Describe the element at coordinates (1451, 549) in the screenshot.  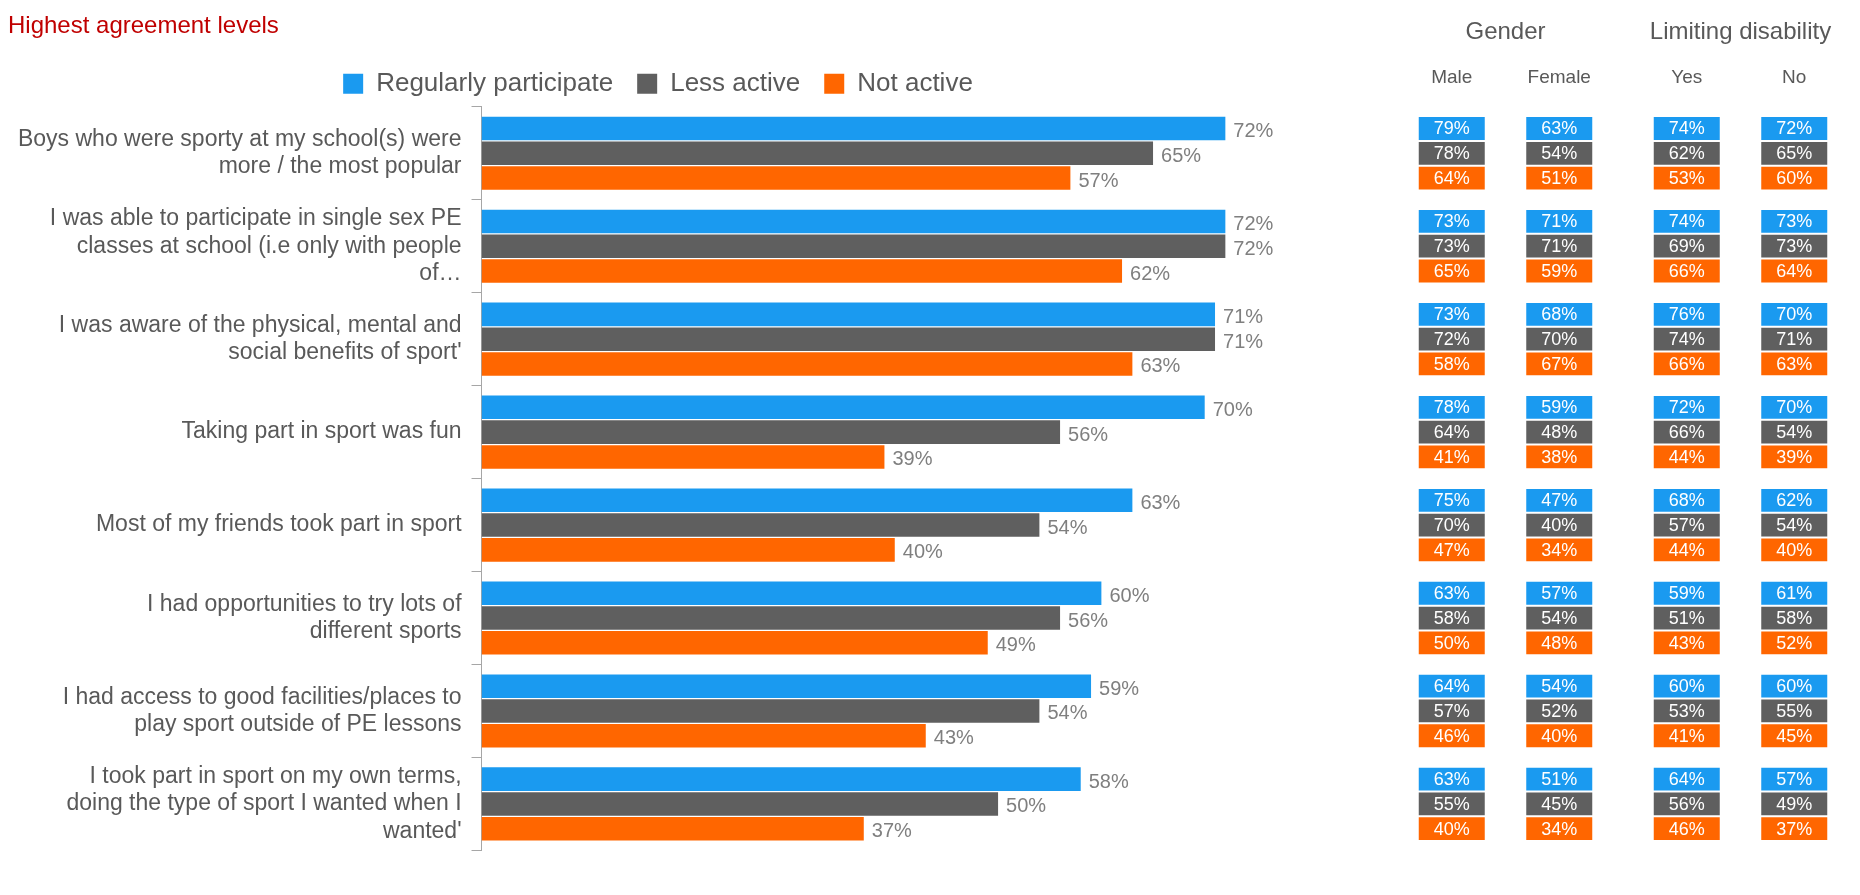
I see `data-label: 47%` at that location.